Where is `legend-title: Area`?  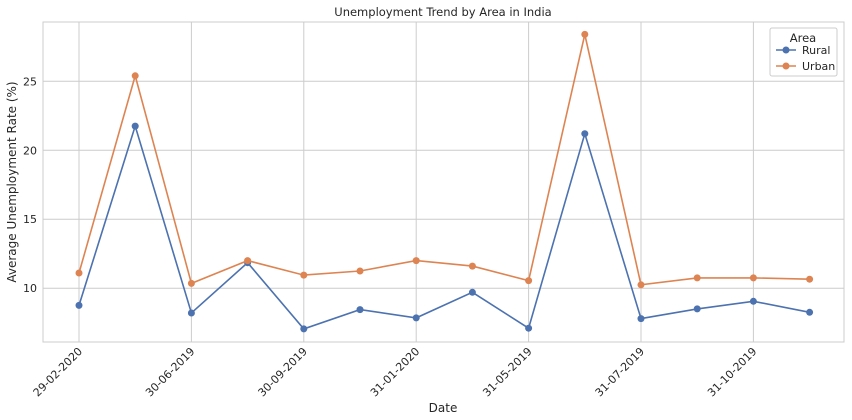 legend-title: Area is located at coordinates (803, 38).